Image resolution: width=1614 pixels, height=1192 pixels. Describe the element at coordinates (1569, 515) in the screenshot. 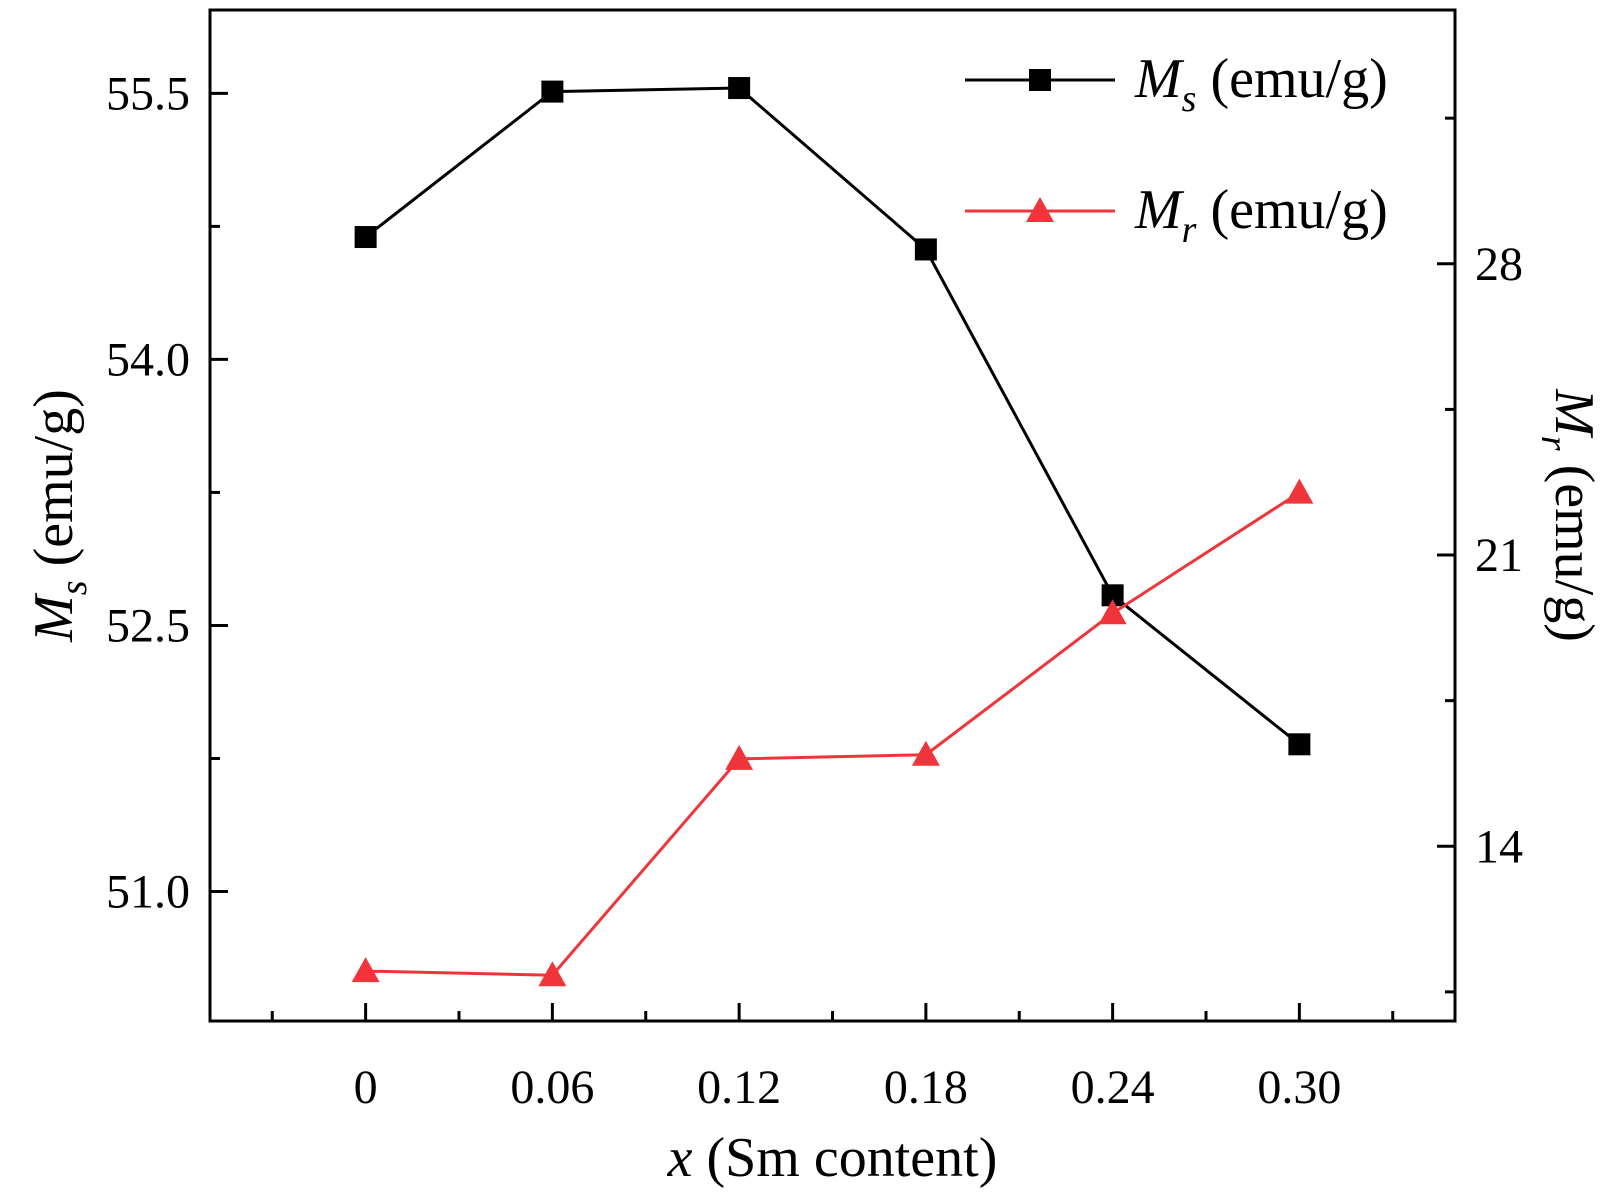

I see `right-y-axis-label: Mr (emu/g)` at that location.